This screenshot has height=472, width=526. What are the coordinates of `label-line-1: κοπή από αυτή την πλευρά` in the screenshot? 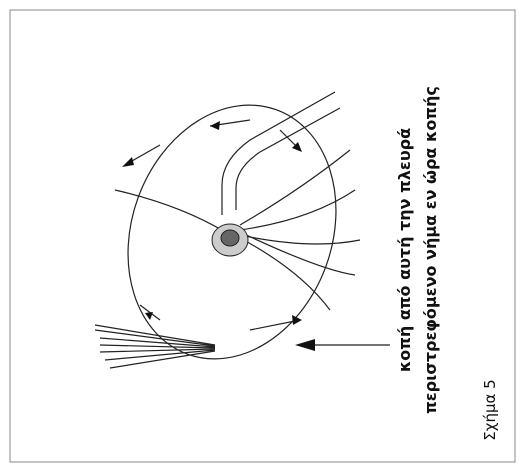 It's located at (404, 250).